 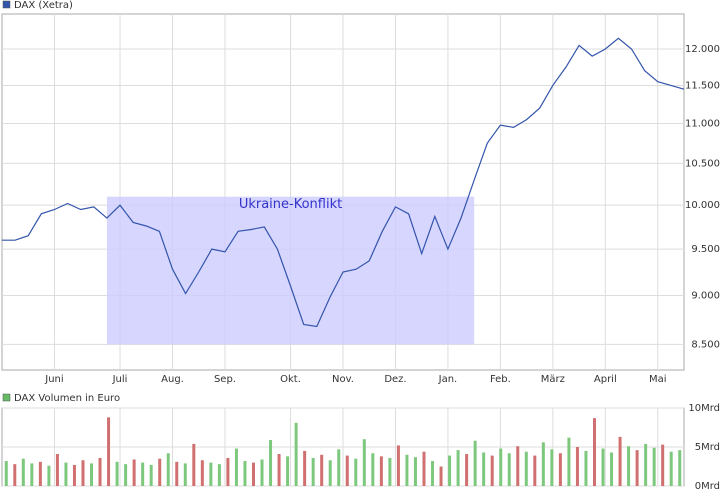 I want to click on y-tick-label: 0Mrd, so click(x=707, y=486).